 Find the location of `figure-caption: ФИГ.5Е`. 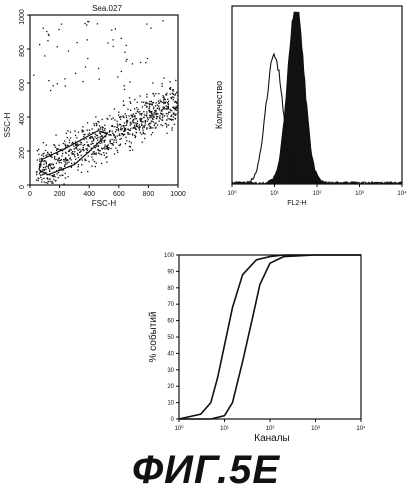

figure-caption: ФИГ.5Е is located at coordinates (206, 470).